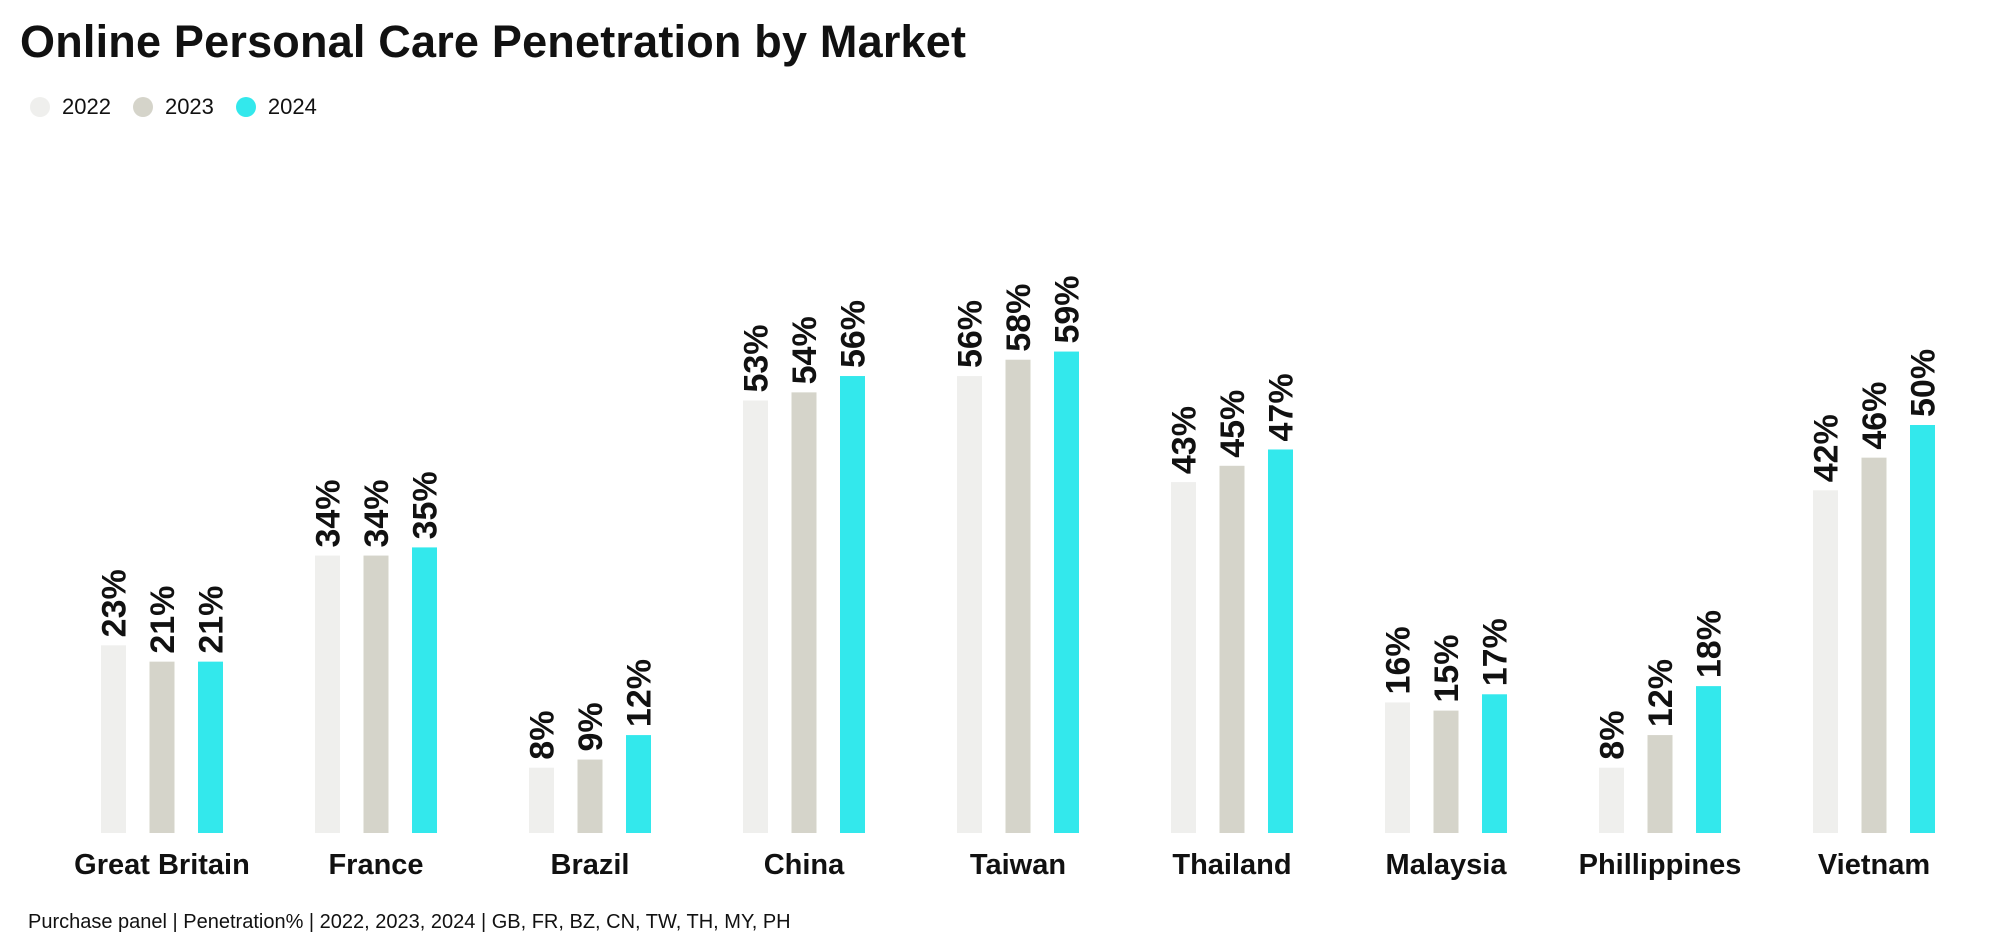 The width and height of the screenshot is (2000, 947). Describe the element at coordinates (375, 865) in the screenshot. I see `category-label-france: France` at that location.